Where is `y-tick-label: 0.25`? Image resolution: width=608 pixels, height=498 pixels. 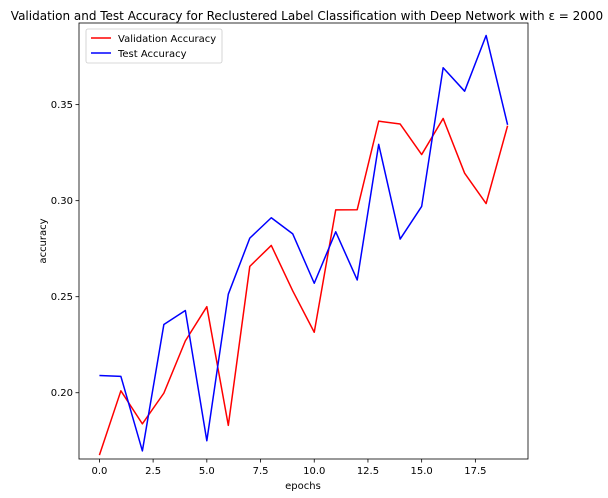
y-tick-label: 0.25 is located at coordinates (62, 297).